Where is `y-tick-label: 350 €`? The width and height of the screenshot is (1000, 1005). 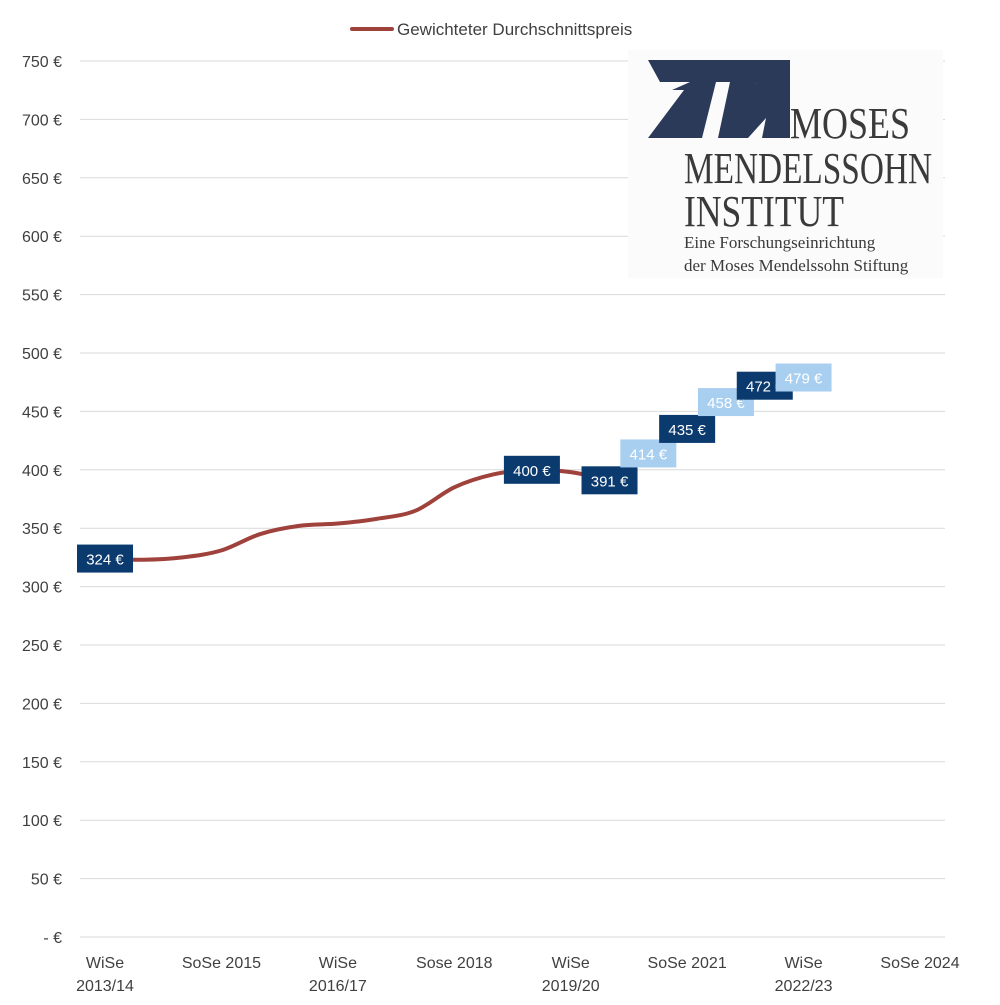
y-tick-label: 350 € is located at coordinates (42, 529).